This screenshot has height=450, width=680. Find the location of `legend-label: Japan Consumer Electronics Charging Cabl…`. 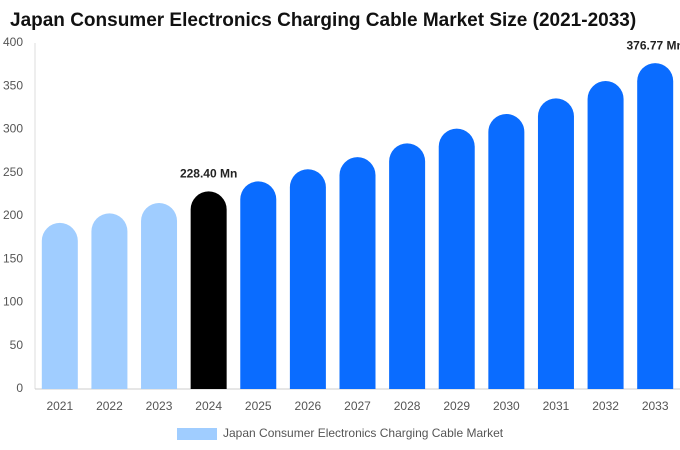

legend-label: Japan Consumer Electronics Charging Cabl… is located at coordinates (363, 433).